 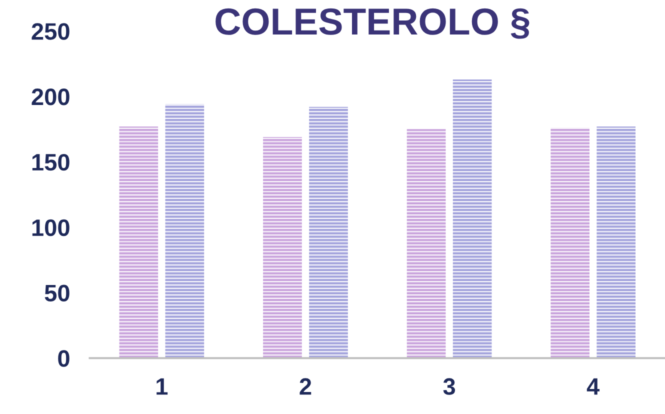 I want to click on y-tick-label: 50, so click(x=57, y=293).